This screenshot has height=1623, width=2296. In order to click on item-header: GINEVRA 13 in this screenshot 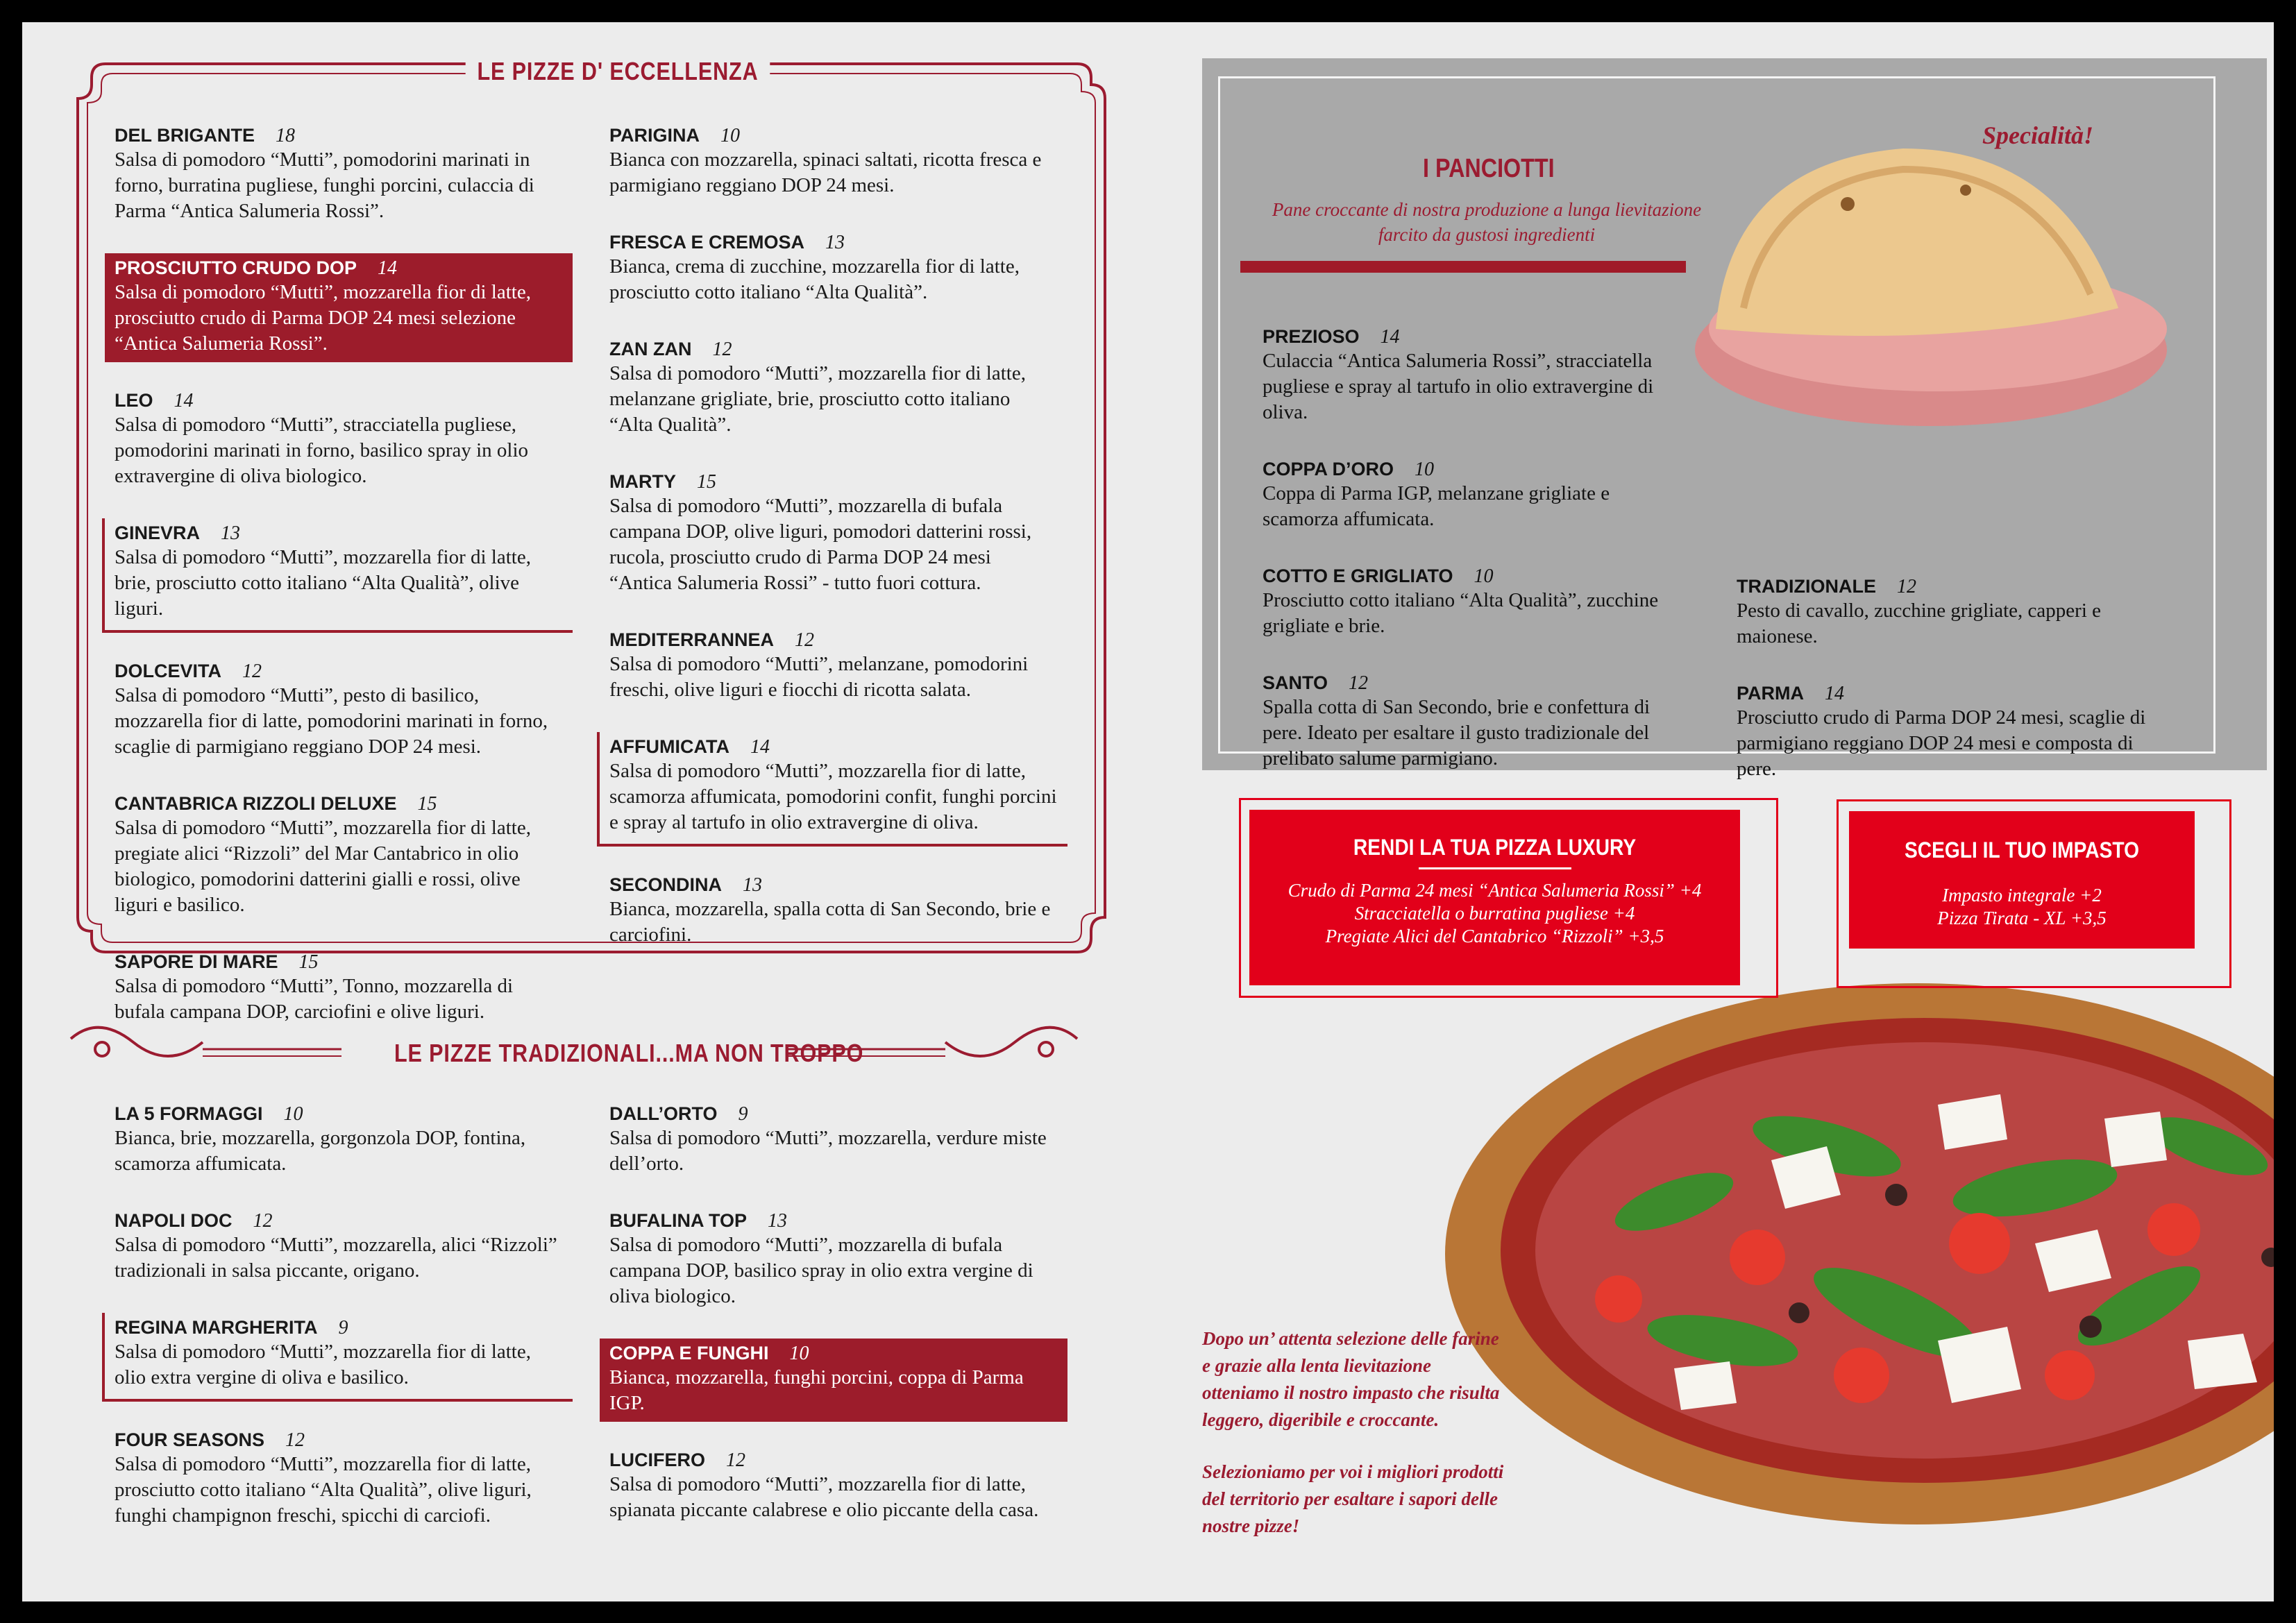, I will do `click(339, 533)`.